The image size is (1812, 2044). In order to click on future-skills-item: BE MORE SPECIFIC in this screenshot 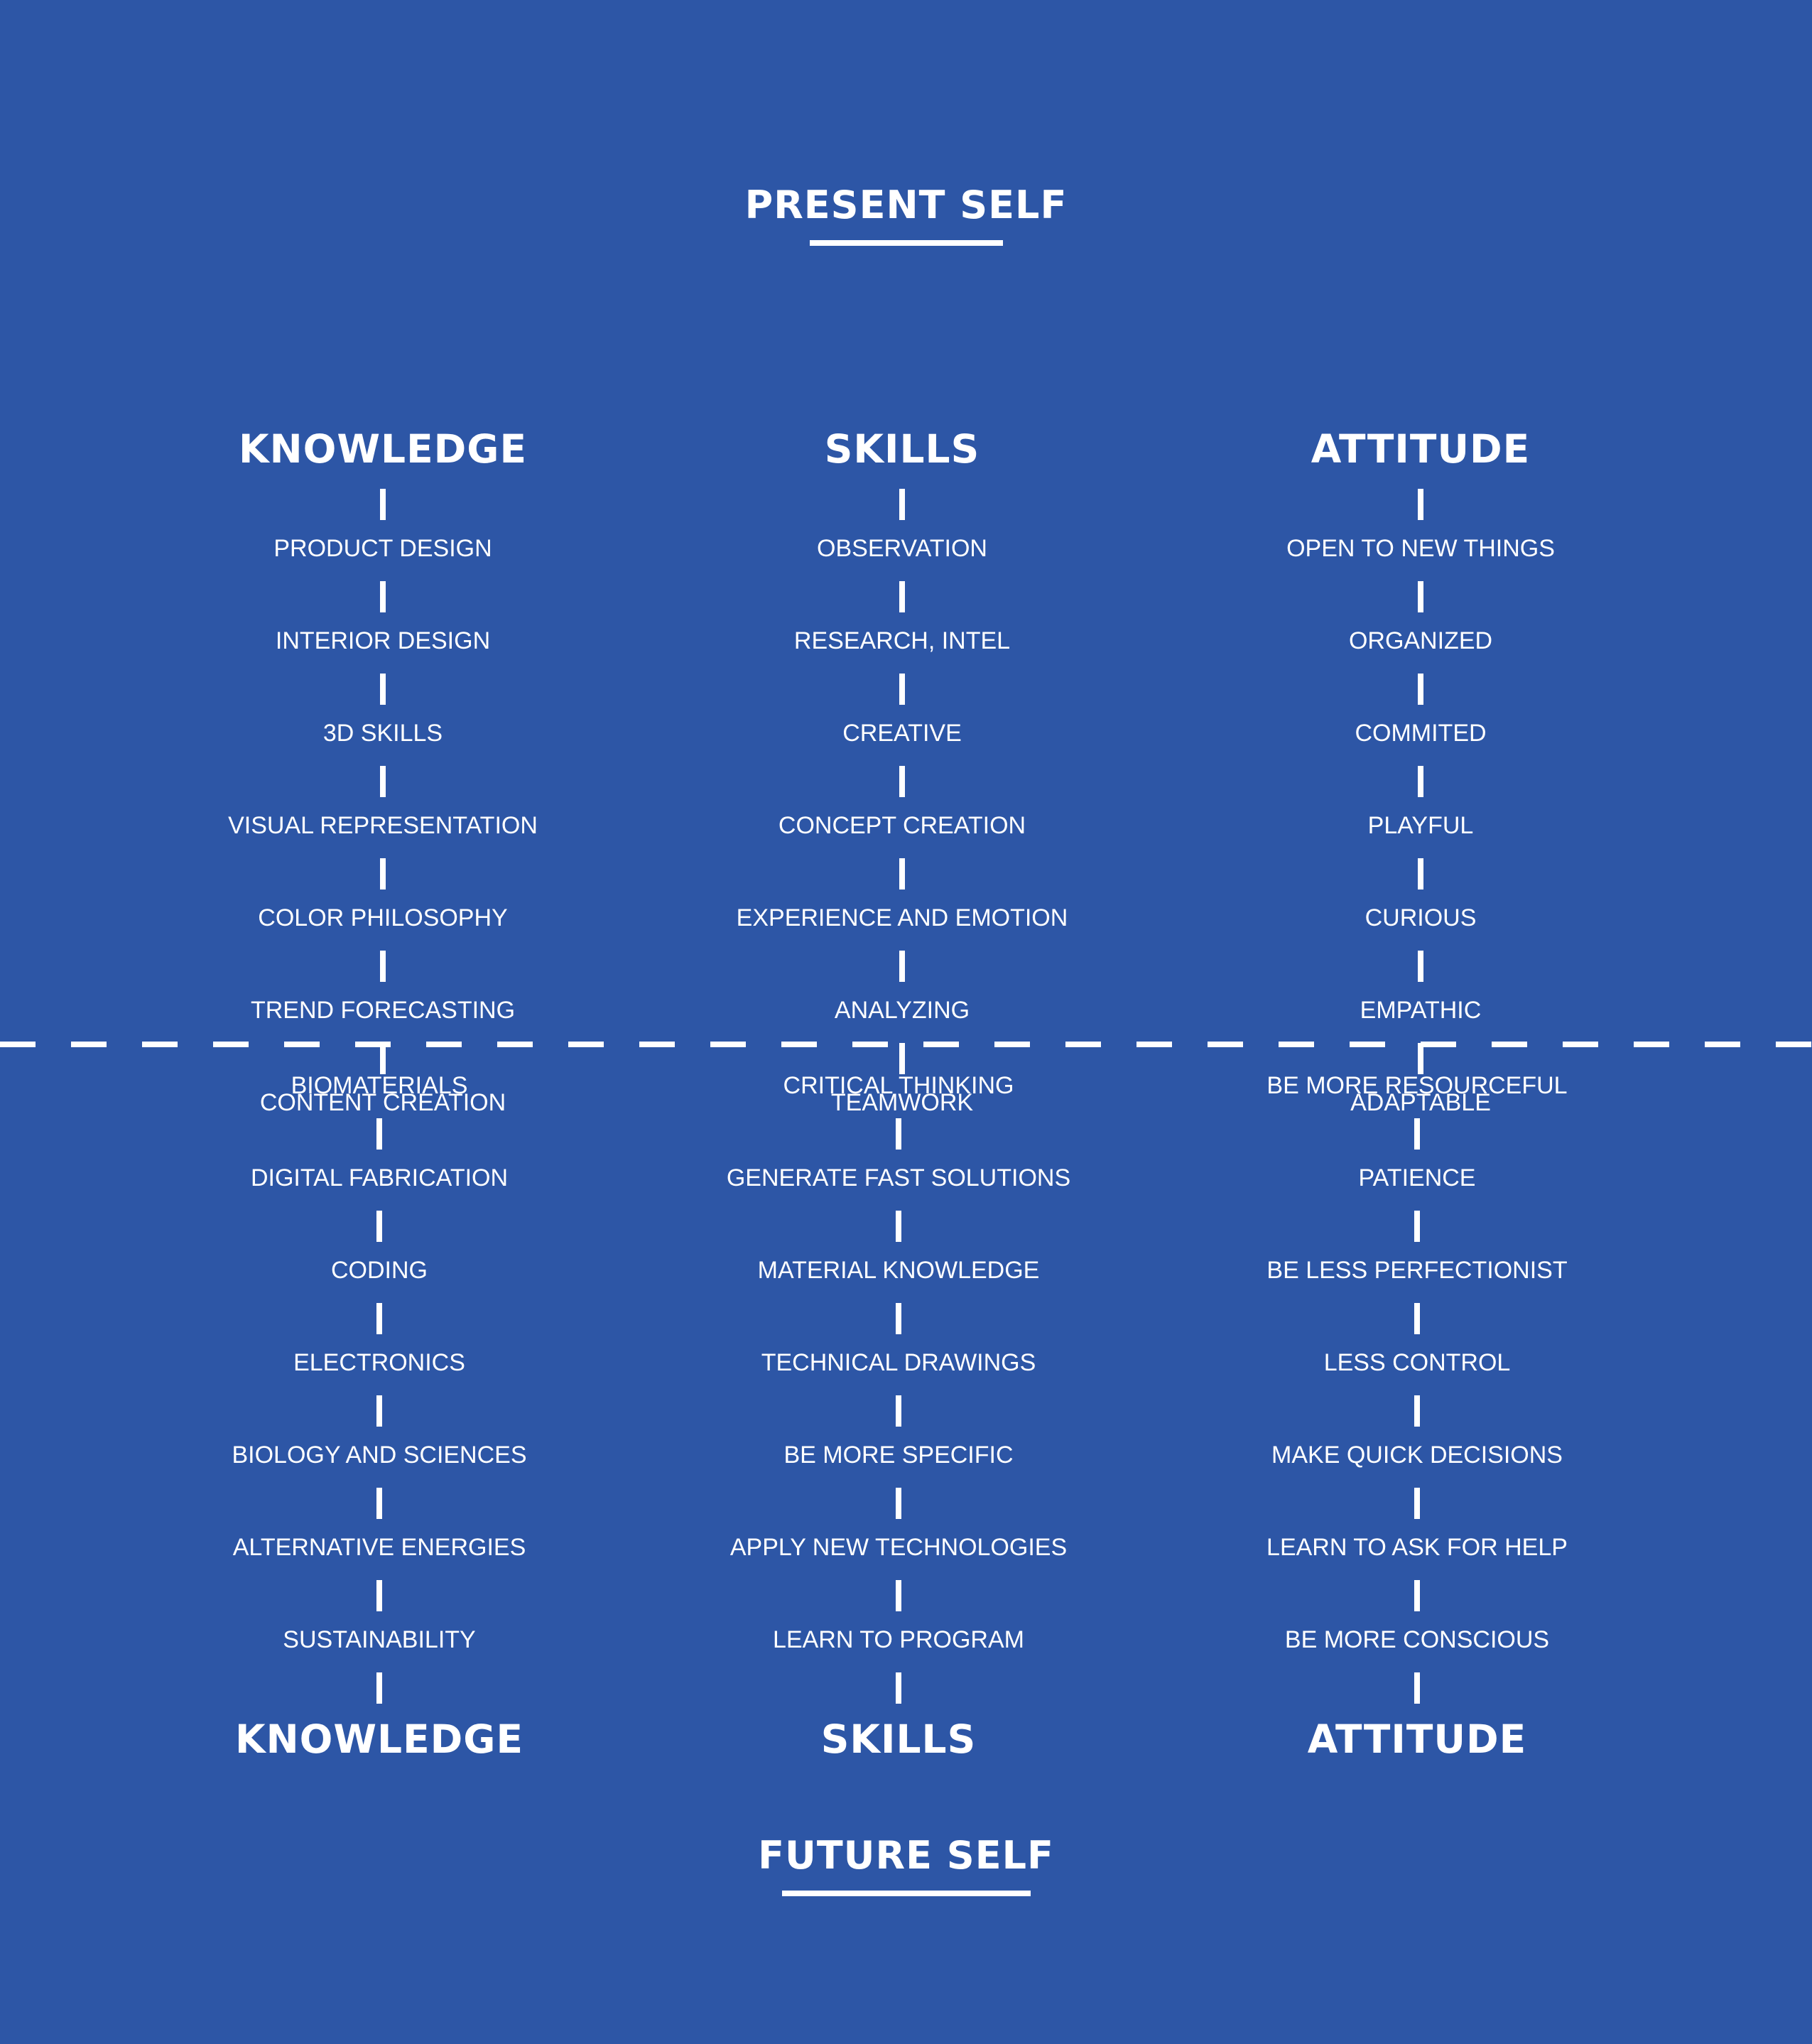, I will do `click(898, 1455)`.